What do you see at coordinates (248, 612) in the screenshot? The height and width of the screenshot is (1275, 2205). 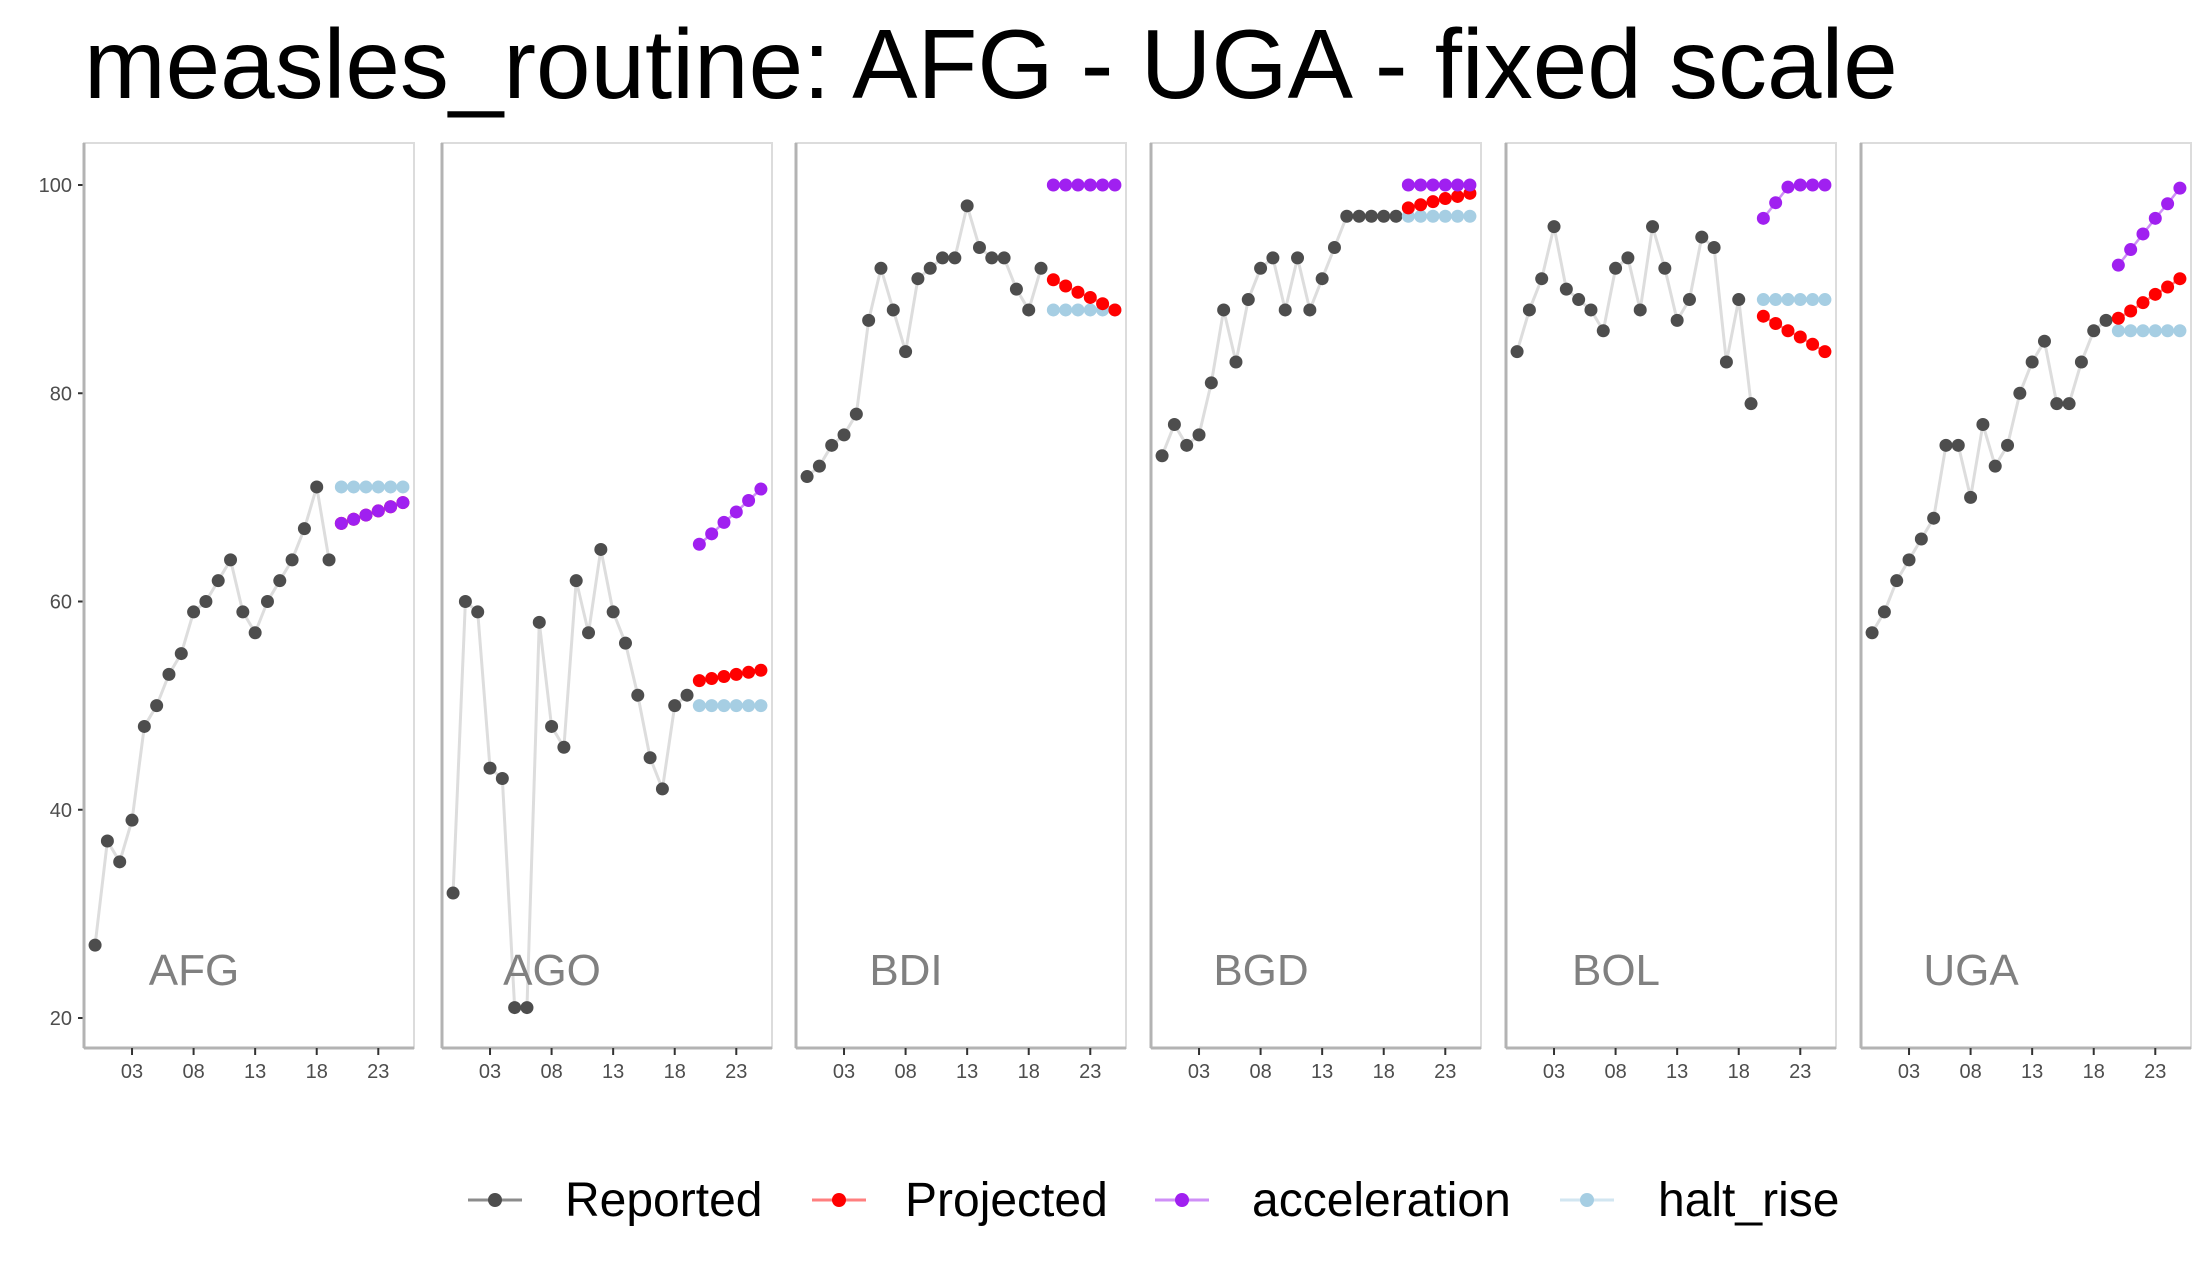 I see `facet-panel-afg: 03 08 13 18 23 AFG` at bounding box center [248, 612].